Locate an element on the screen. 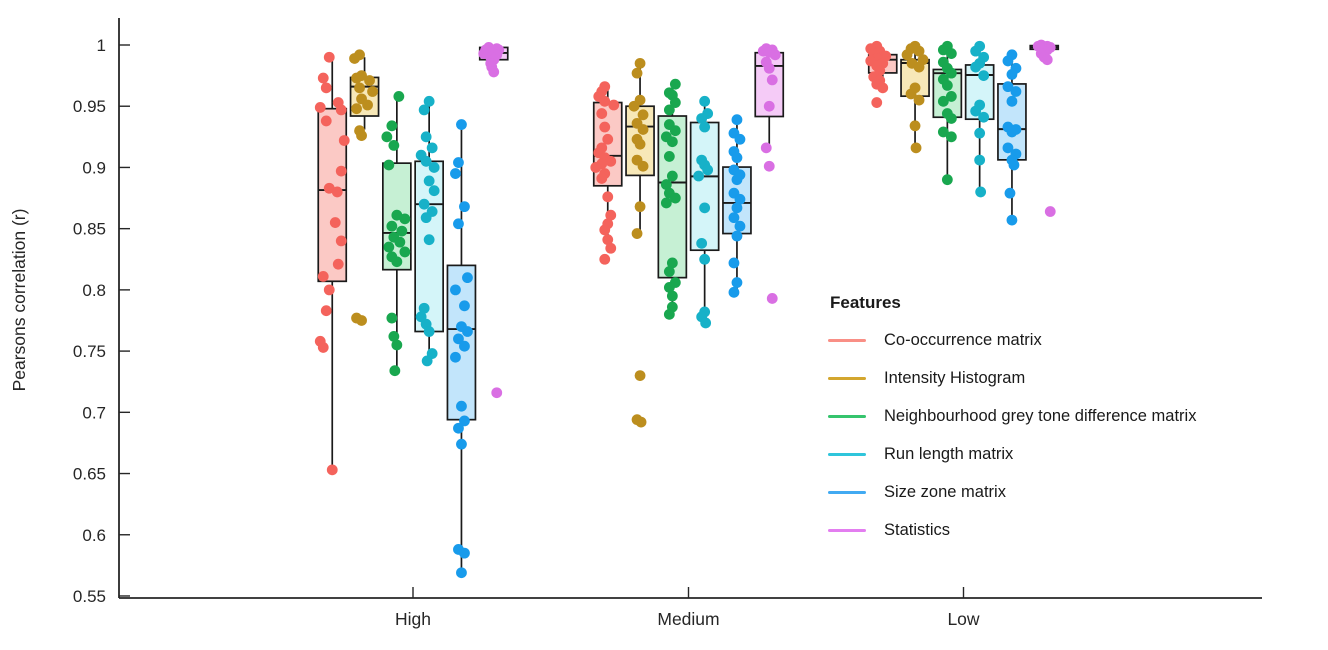 The image size is (1328, 650). box-statistics-low is located at coordinates (1044, 128).